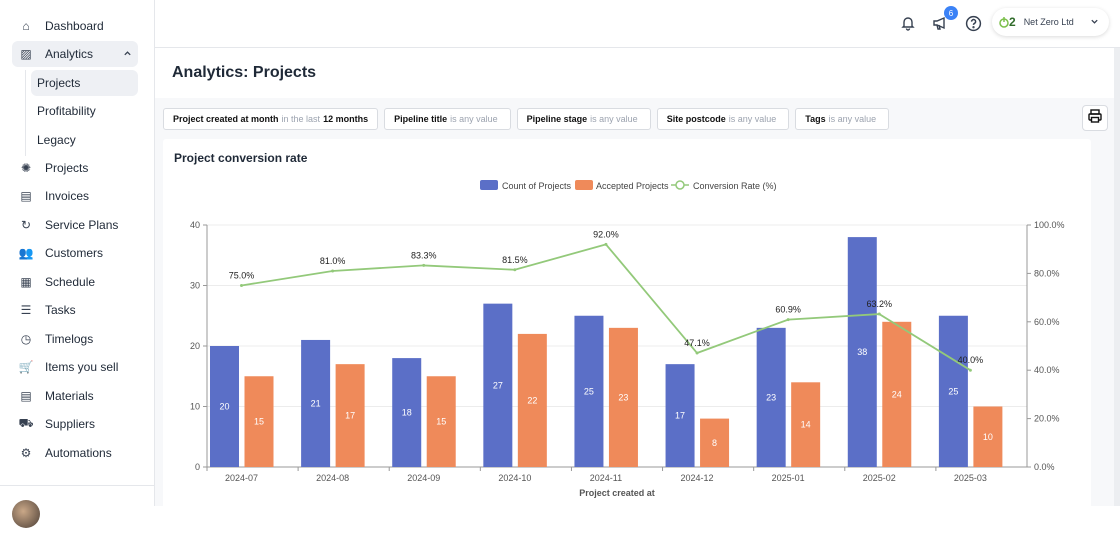 The height and width of the screenshot is (559, 1120). I want to click on sidebar-item-projects: ✺ Projects, so click(75, 168).